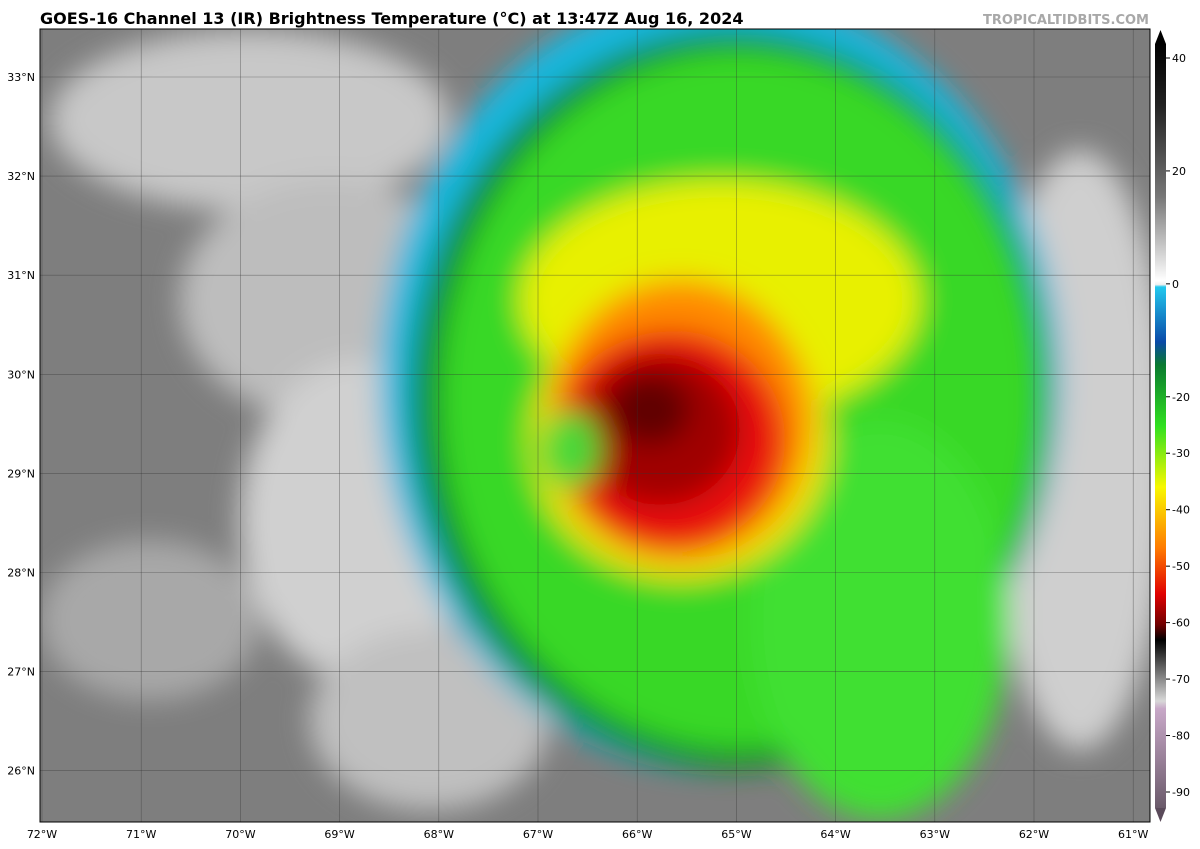 This screenshot has width=1200, height=849. What do you see at coordinates (1181, 397) in the screenshot?
I see `colorbar-tick-label: -20` at bounding box center [1181, 397].